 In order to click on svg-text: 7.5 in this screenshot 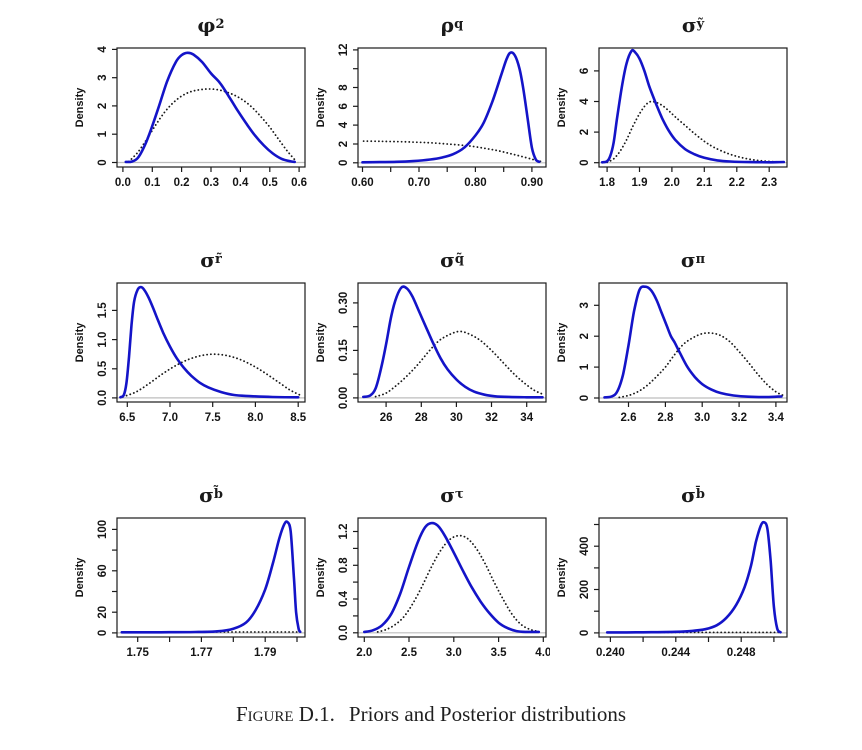, I will do `click(213, 418)`.